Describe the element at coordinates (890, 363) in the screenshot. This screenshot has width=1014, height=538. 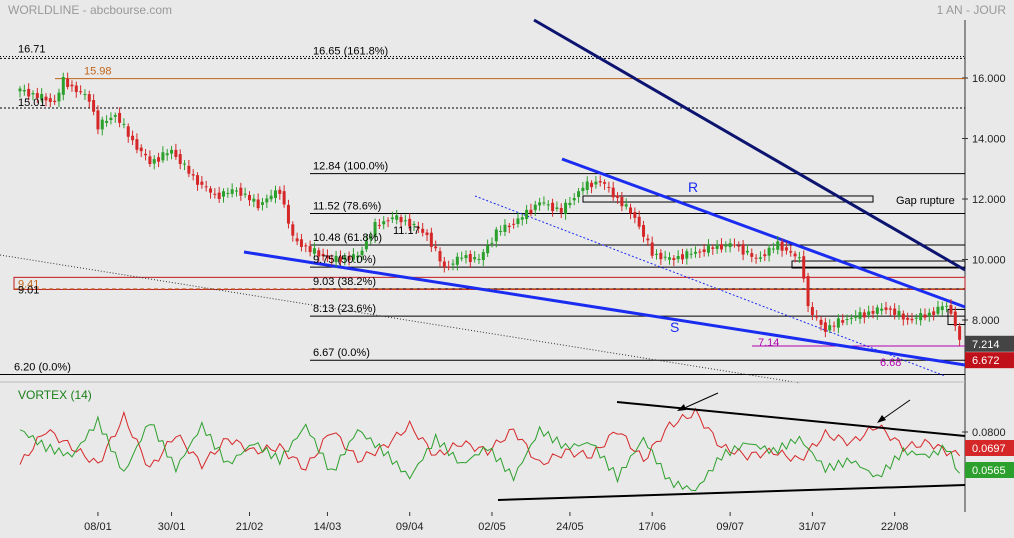
I see `level-label: 6.68` at that location.